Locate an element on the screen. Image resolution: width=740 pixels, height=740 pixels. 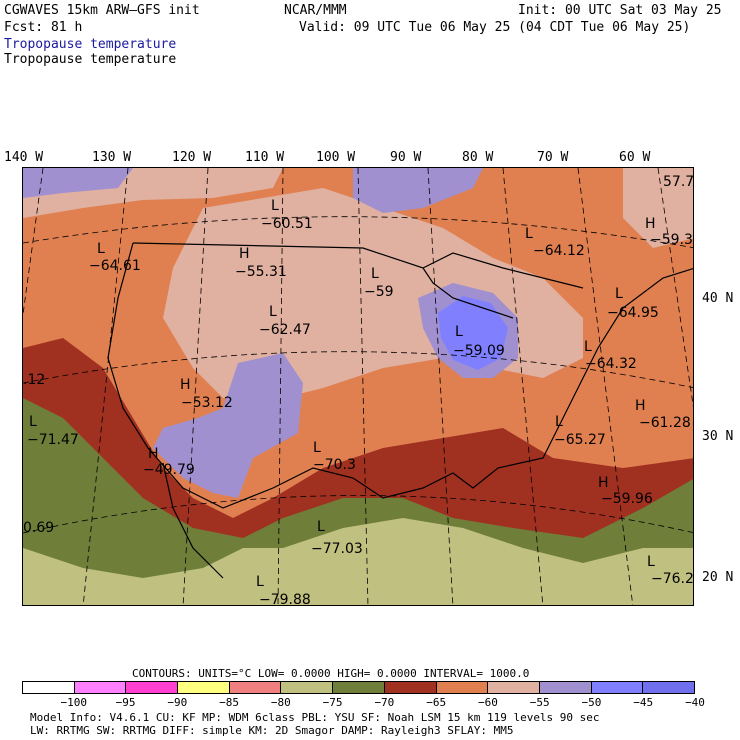
center-value: −59.96 is located at coordinates (627, 499).